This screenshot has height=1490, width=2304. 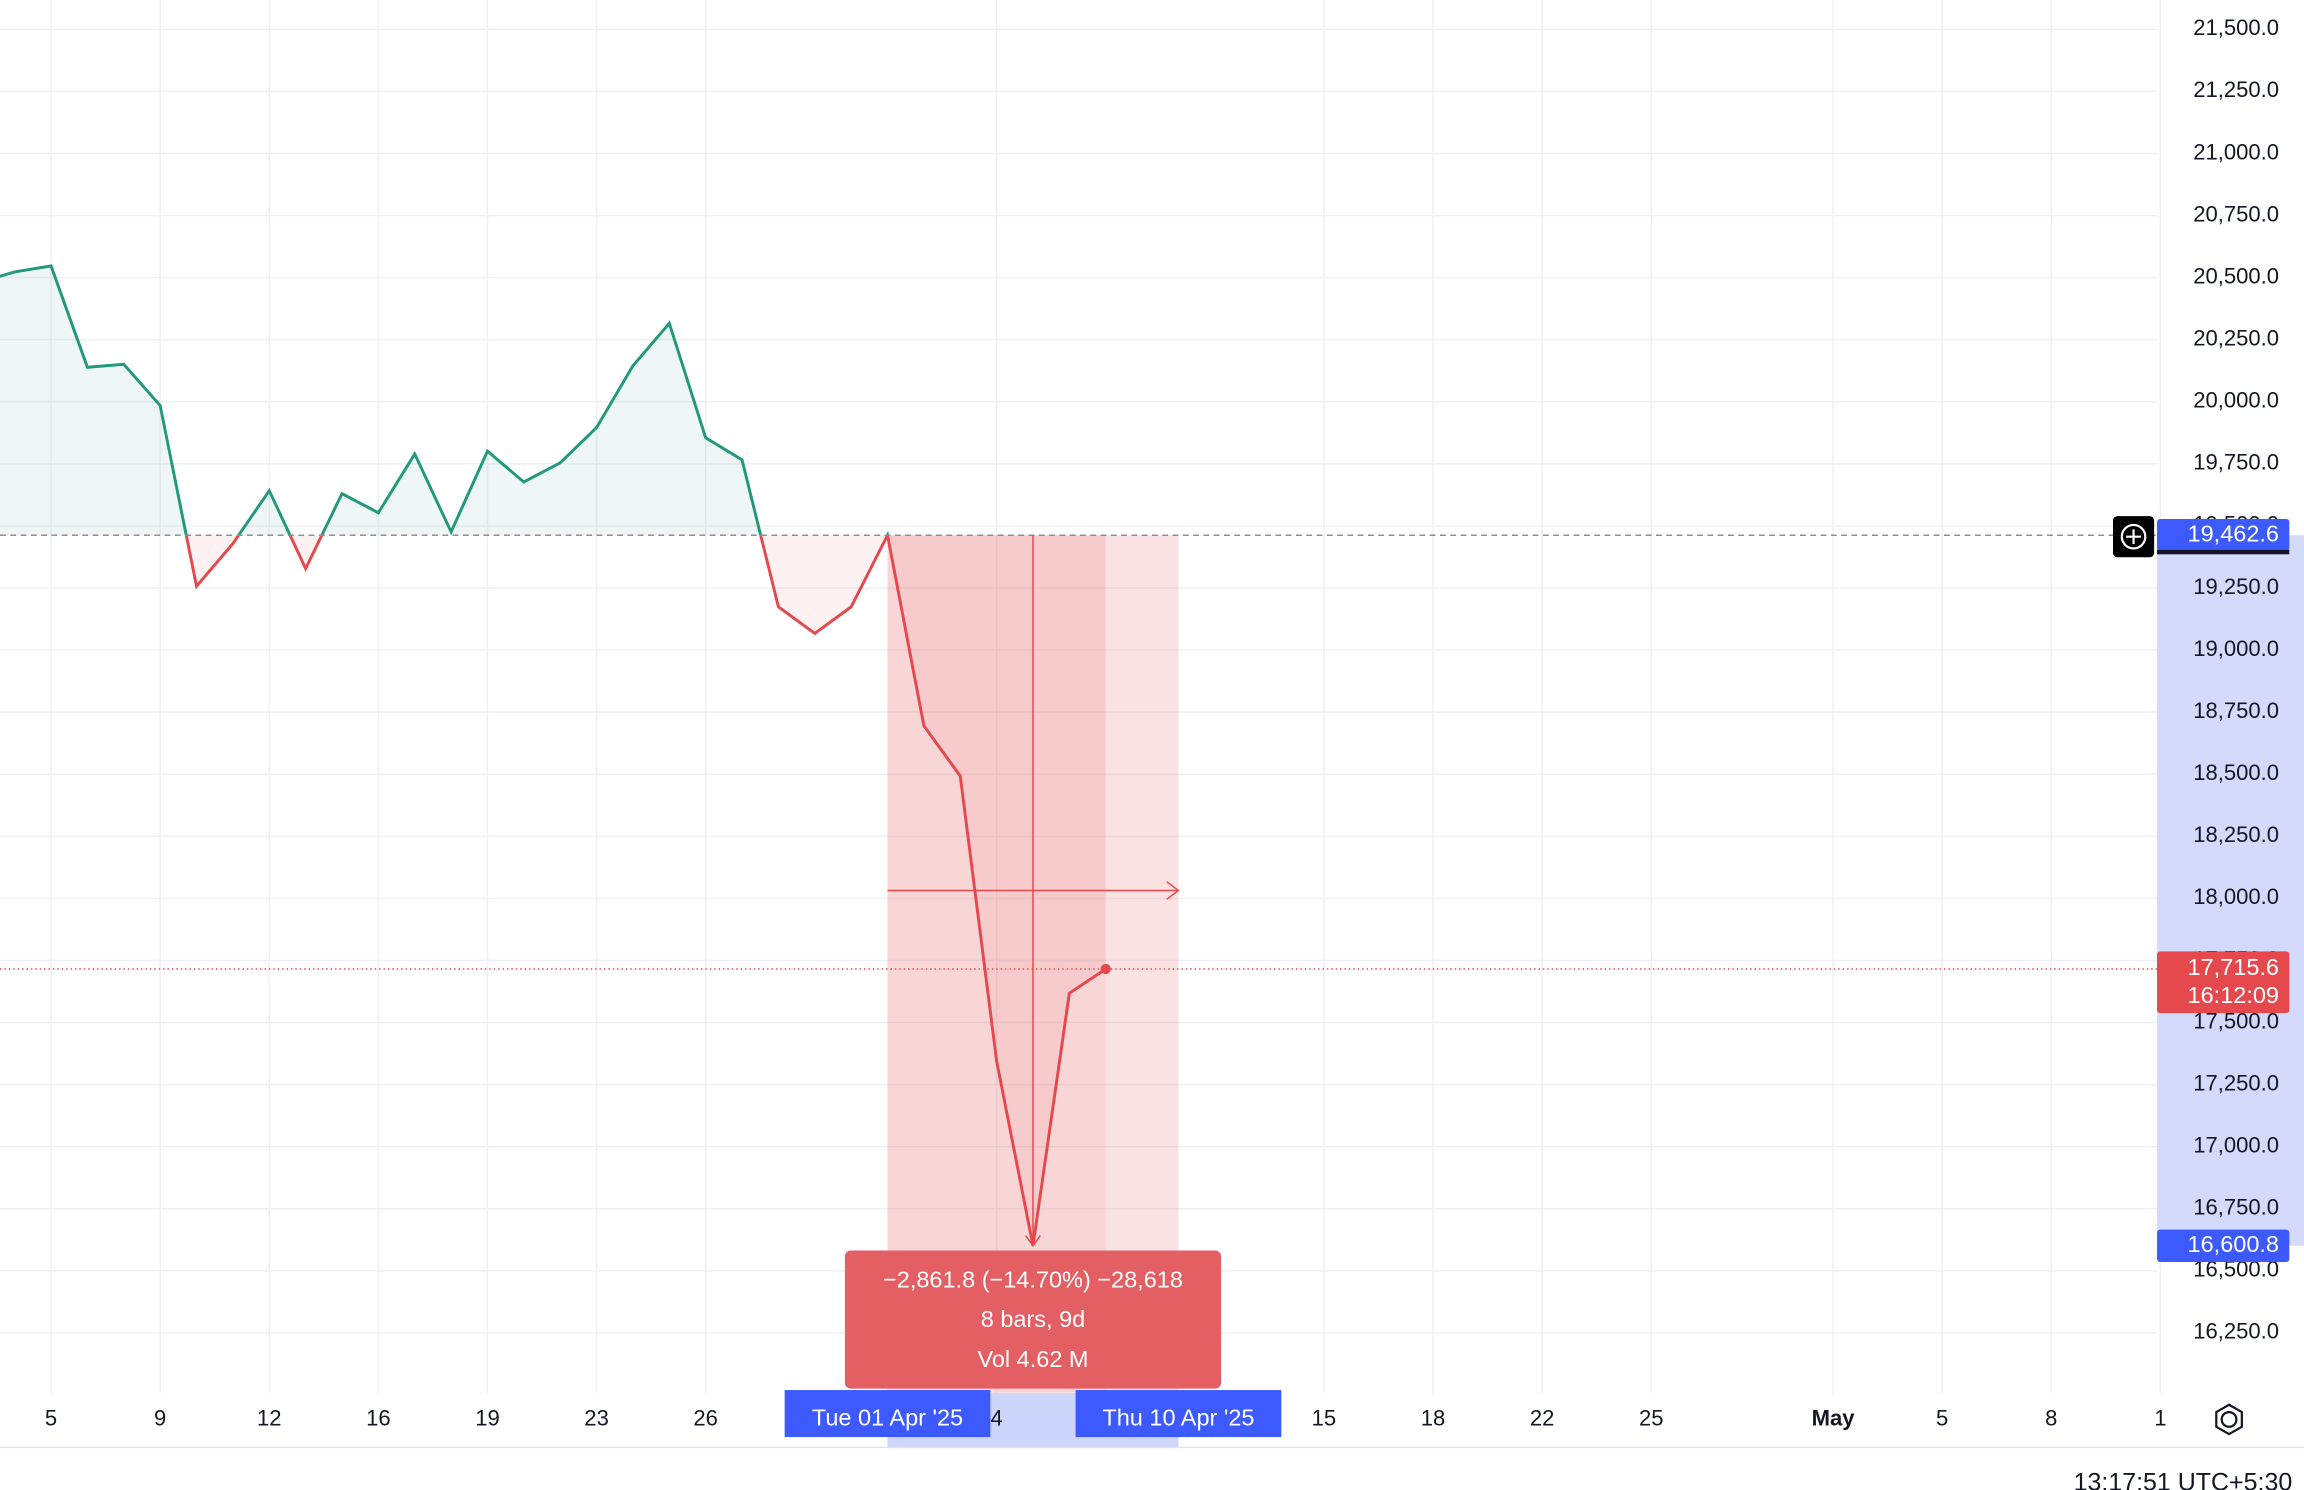 What do you see at coordinates (2236, 275) in the screenshot?
I see `y-tick-label: 20,500.0` at bounding box center [2236, 275].